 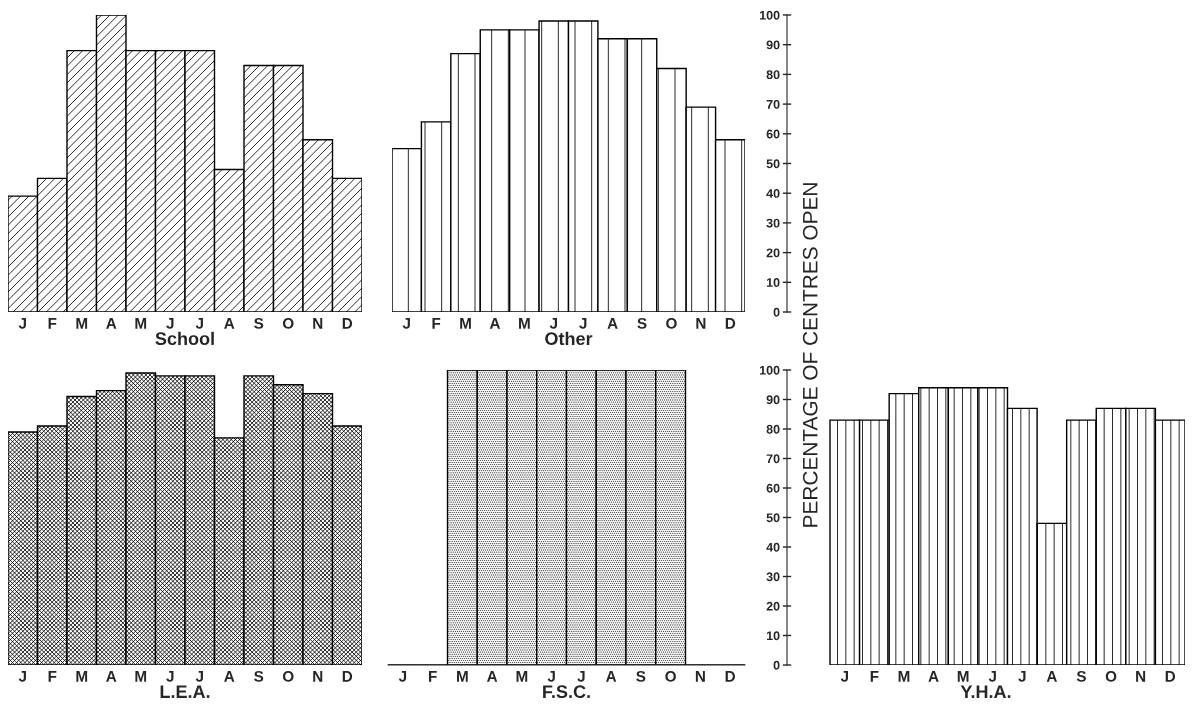 What do you see at coordinates (184, 338) in the screenshot?
I see `x-axis-title: School` at bounding box center [184, 338].